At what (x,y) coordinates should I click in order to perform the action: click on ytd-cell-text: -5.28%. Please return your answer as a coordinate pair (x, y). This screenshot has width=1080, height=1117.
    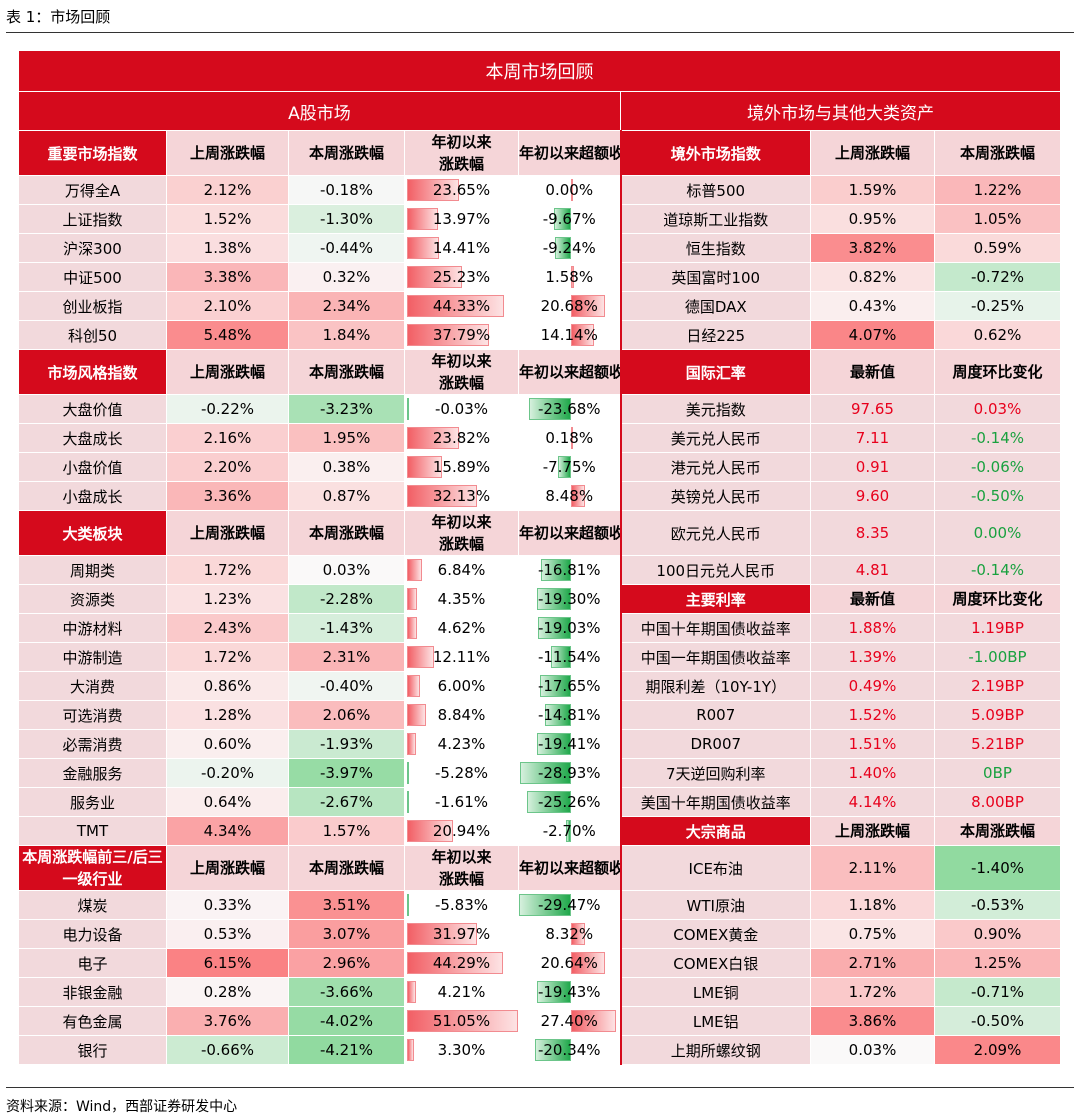
    Looking at the image, I should click on (461, 773).